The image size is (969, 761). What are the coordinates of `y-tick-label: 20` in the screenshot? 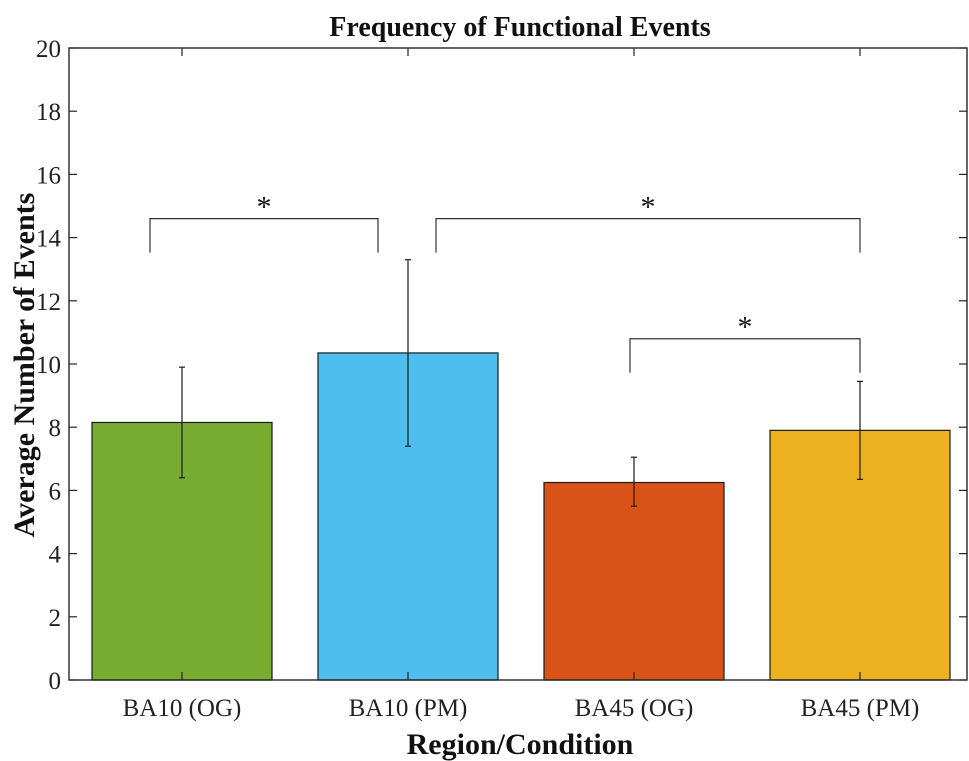 It's located at (48, 49).